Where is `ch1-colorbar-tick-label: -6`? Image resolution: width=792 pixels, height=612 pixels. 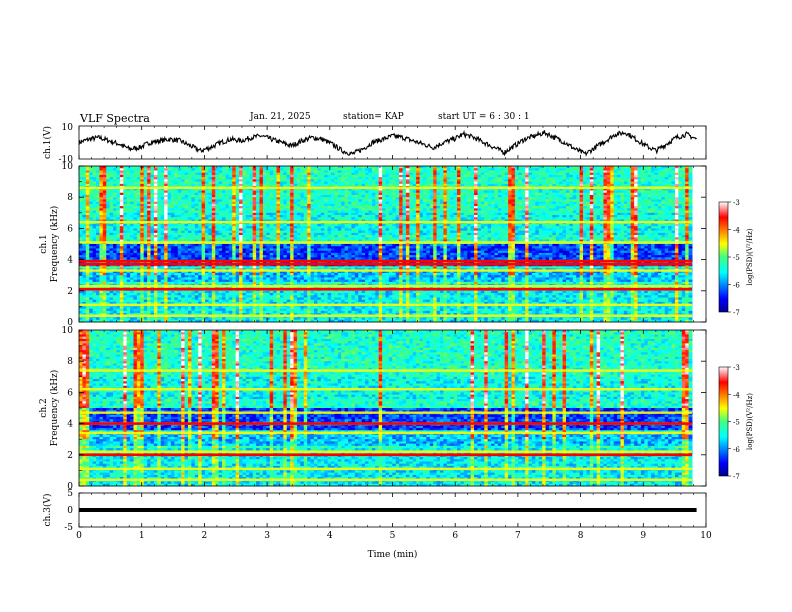
ch1-colorbar-tick-label: -6 is located at coordinates (736, 286).